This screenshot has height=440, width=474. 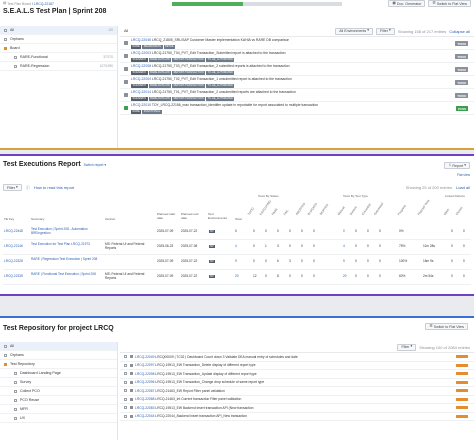 What do you see at coordinates (58, 418) in the screenshot?
I see `repo-sidebar-item: UX` at bounding box center [58, 418].